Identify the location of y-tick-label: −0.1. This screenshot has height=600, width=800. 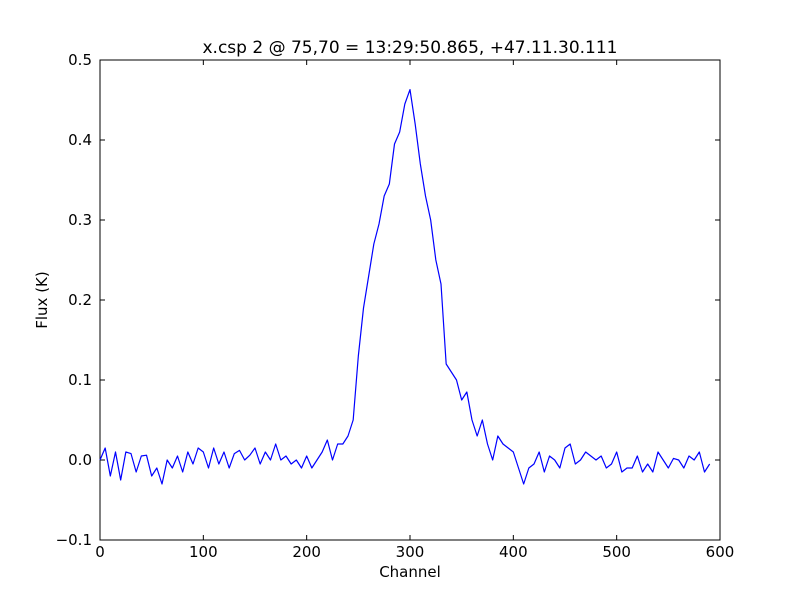
(74, 540).